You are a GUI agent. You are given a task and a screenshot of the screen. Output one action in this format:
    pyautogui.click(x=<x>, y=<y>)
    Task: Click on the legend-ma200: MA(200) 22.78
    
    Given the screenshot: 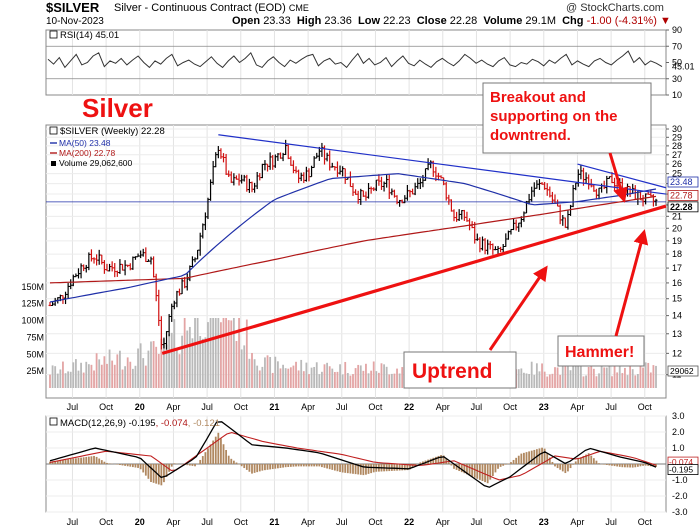 What is the action you would take?
    pyautogui.click(x=87, y=153)
    